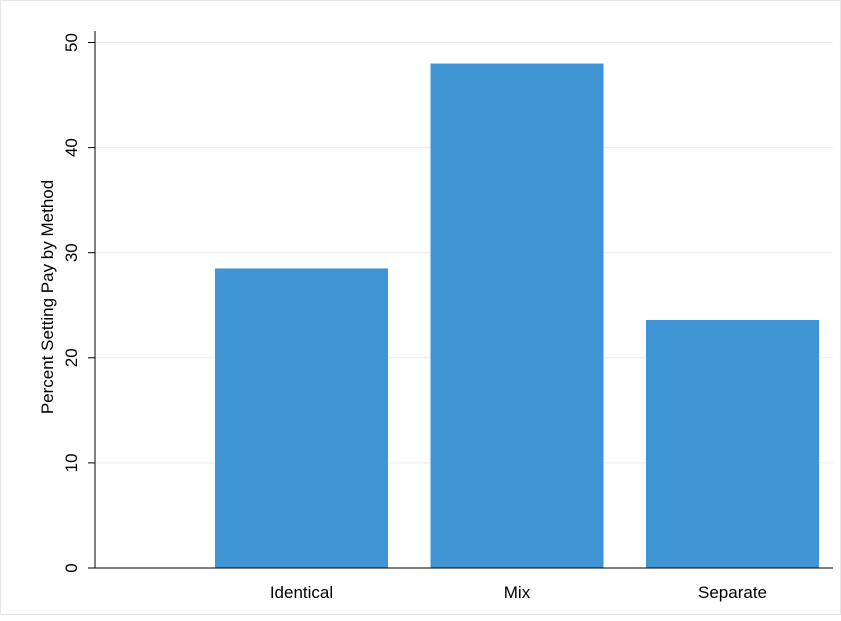  What do you see at coordinates (732, 592) in the screenshot?
I see `x-tick-label-separate: Separate` at bounding box center [732, 592].